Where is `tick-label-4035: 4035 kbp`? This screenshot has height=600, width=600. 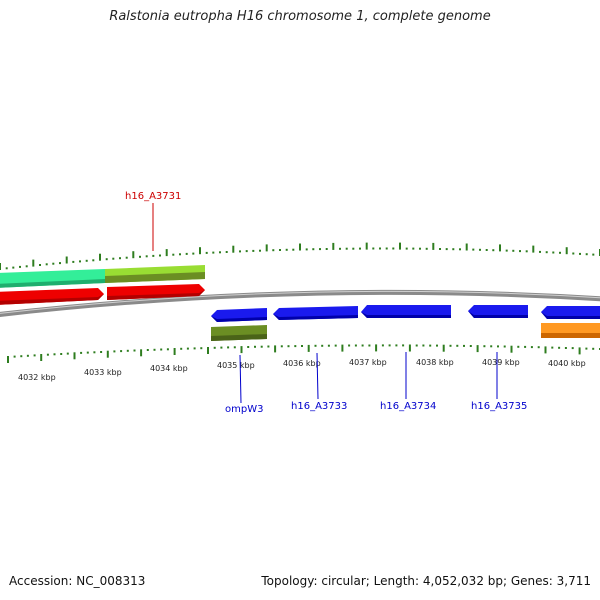
tick-label-4035: 4035 kbp is located at coordinates (236, 365).